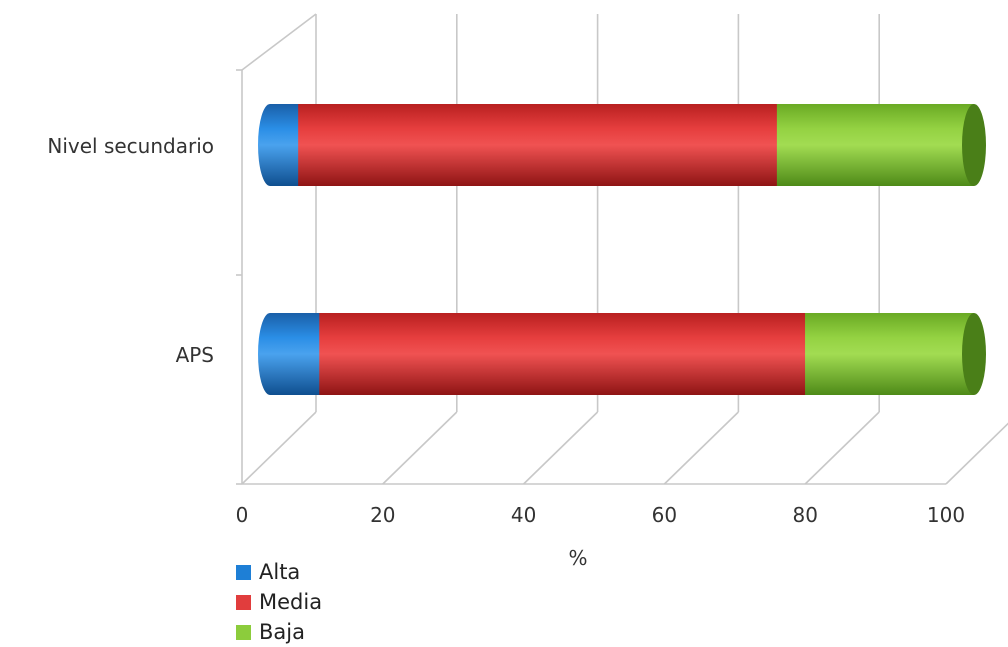 This screenshot has width=1008, height=647. What do you see at coordinates (279, 42) in the screenshot?
I see `left-wall-top` at bounding box center [279, 42].